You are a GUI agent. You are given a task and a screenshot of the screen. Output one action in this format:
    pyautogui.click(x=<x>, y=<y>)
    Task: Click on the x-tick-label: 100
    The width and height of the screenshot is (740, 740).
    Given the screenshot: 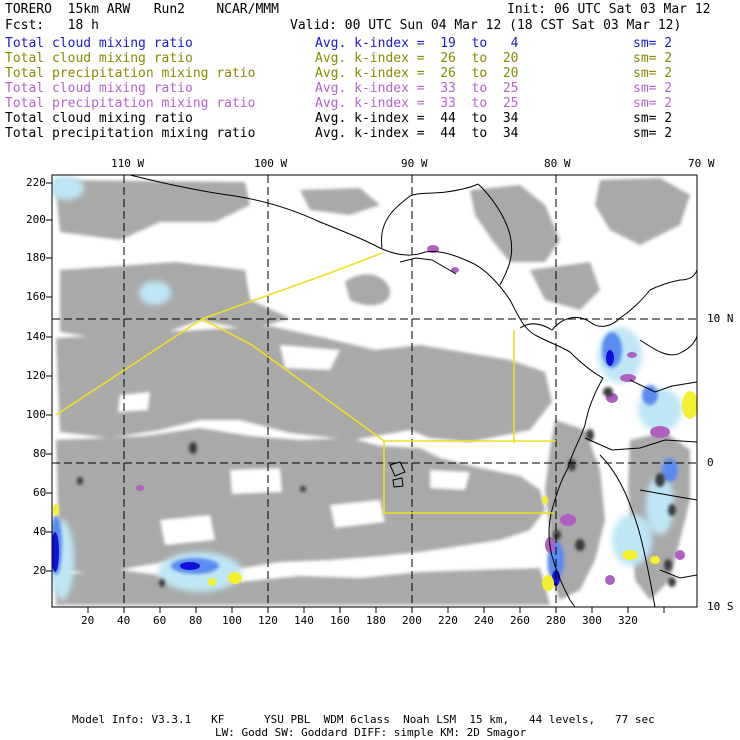 What is the action you would take?
    pyautogui.click(x=232, y=620)
    